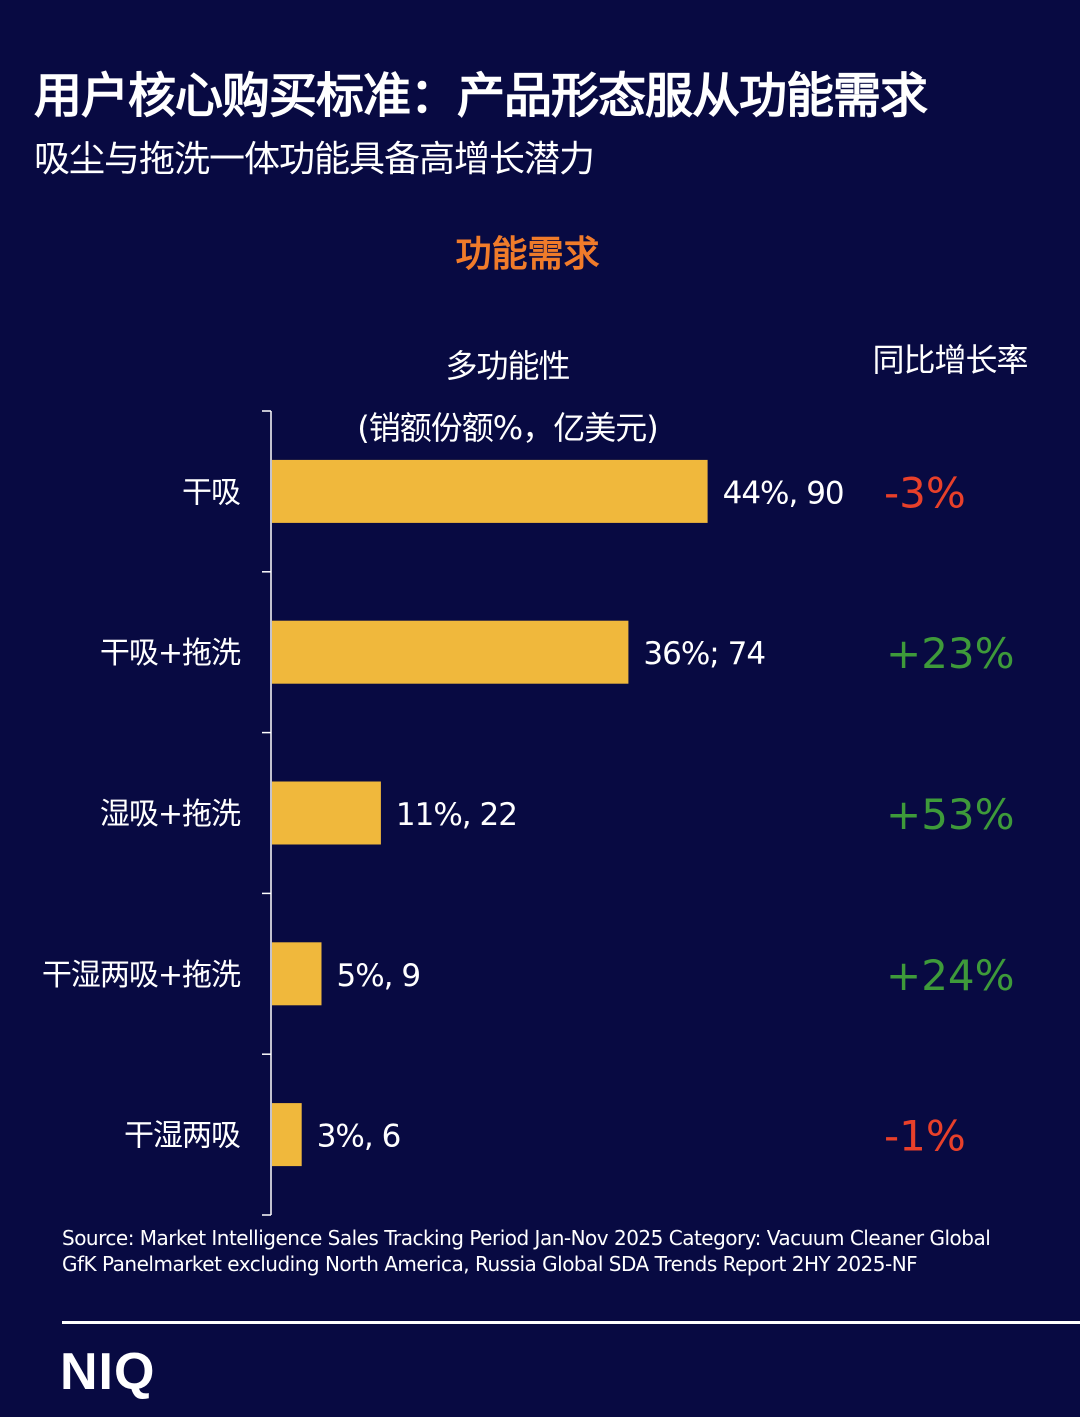  I want to click on growth-label: +53%, so click(950, 814).